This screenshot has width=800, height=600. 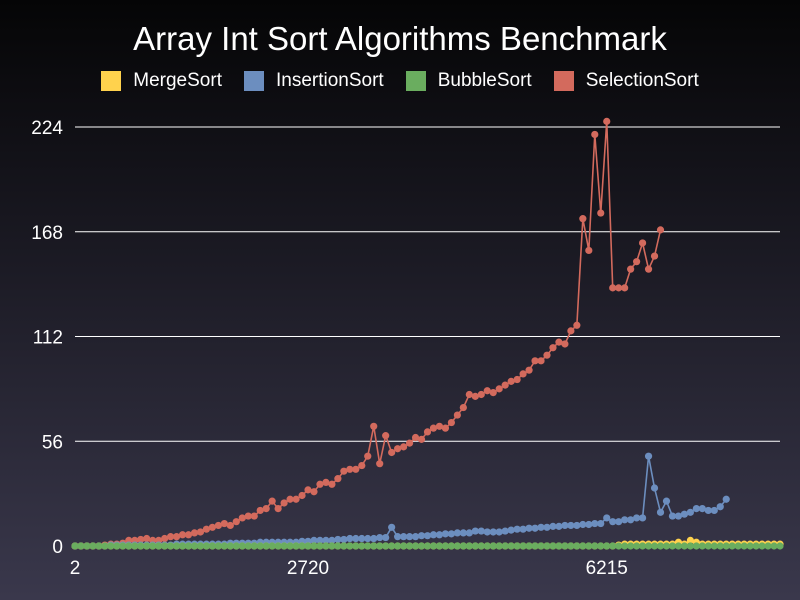 What do you see at coordinates (329, 80) in the screenshot?
I see `legend-label-insertionsort: InsertionSort` at bounding box center [329, 80].